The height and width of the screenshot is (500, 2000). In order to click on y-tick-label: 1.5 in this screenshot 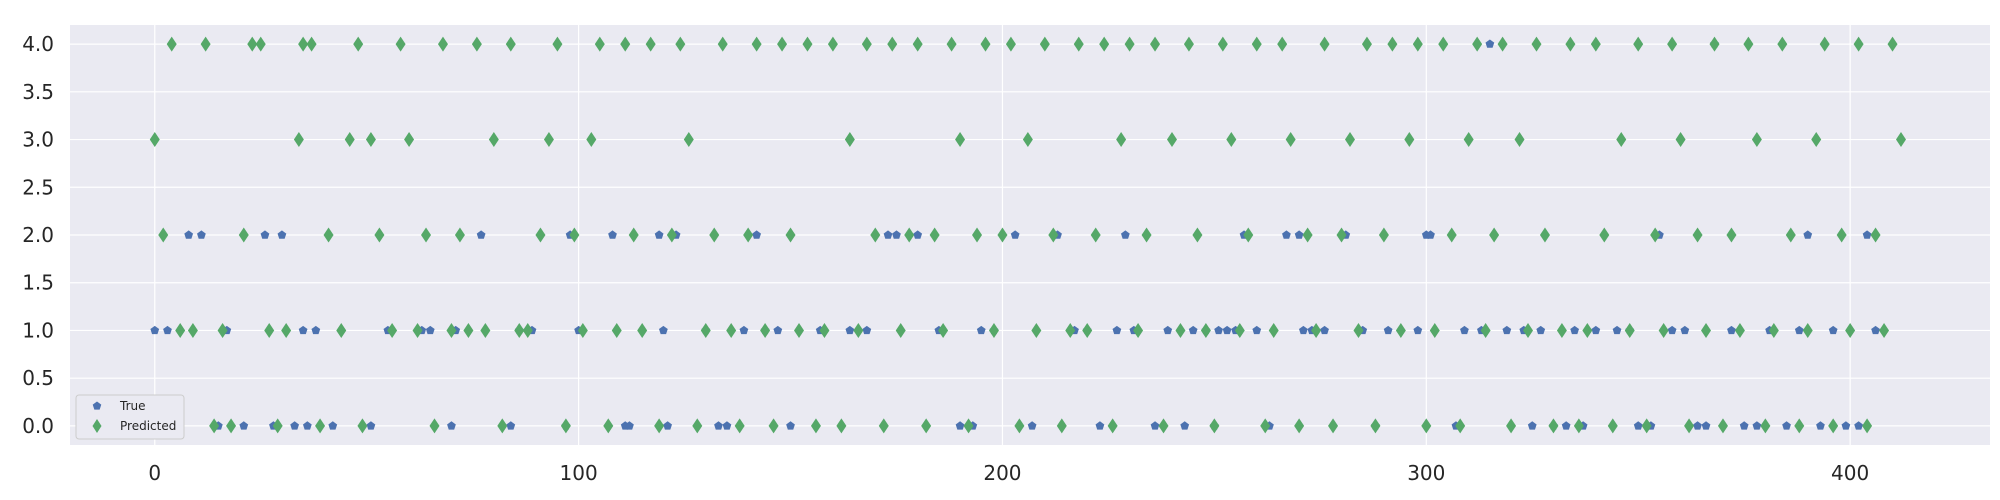, I will do `click(38, 283)`.